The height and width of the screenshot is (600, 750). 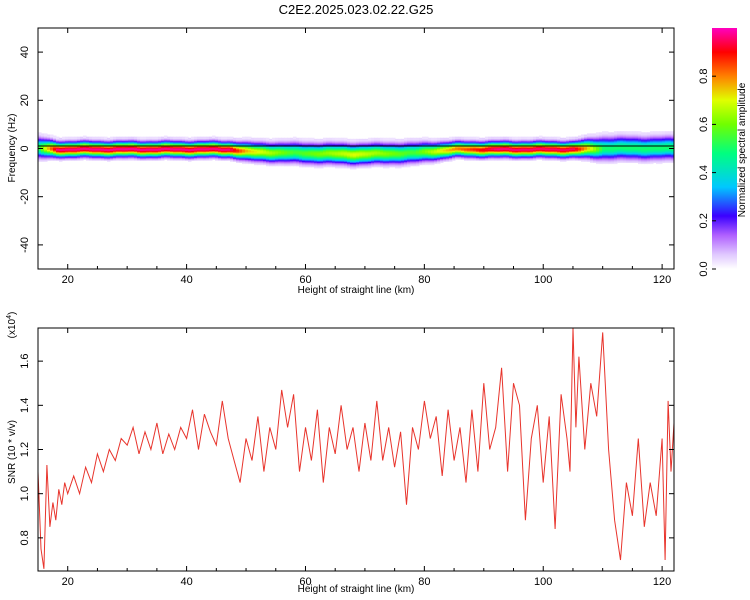 What do you see at coordinates (186, 280) in the screenshot?
I see `x-tick-label: 40` at bounding box center [186, 280].